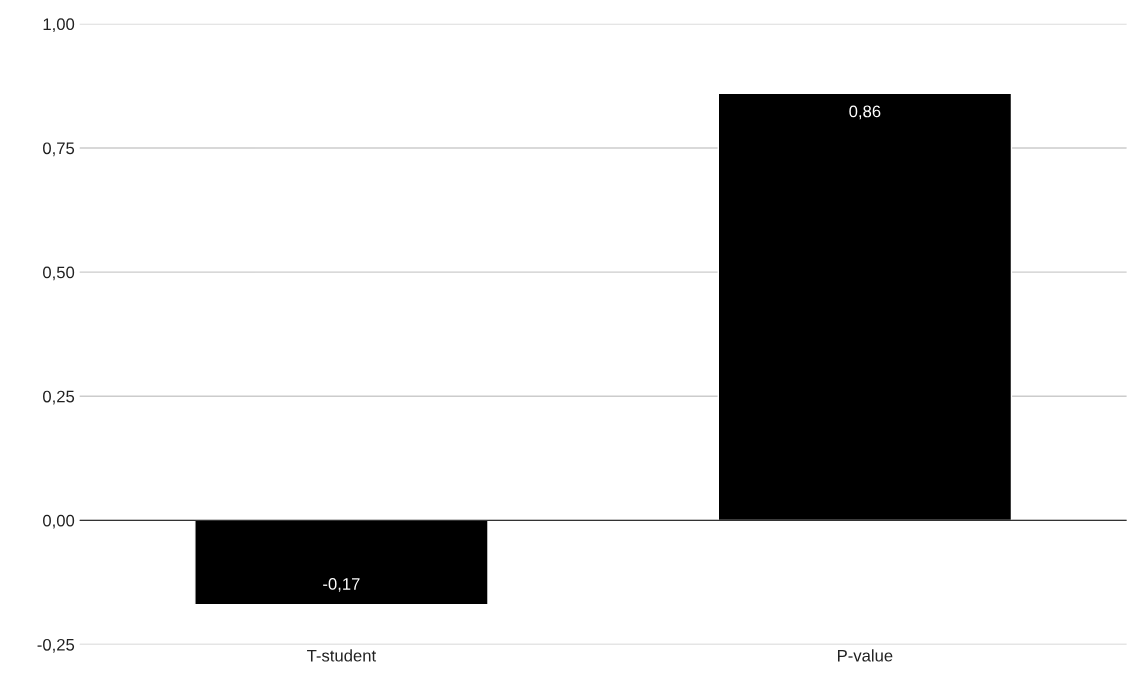 This screenshot has height=682, width=1138. Describe the element at coordinates (59, 521) in the screenshot. I see `y-tick-label: 0,00` at that location.